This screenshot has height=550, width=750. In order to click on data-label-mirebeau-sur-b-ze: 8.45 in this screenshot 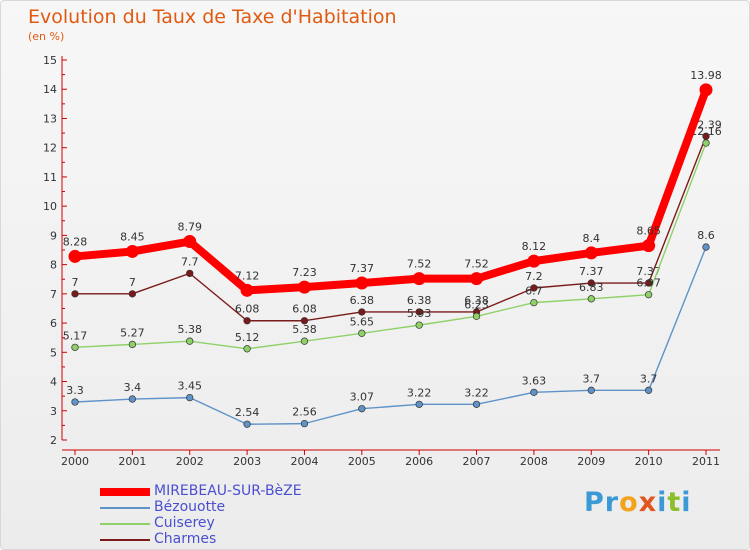, I will do `click(132, 236)`.